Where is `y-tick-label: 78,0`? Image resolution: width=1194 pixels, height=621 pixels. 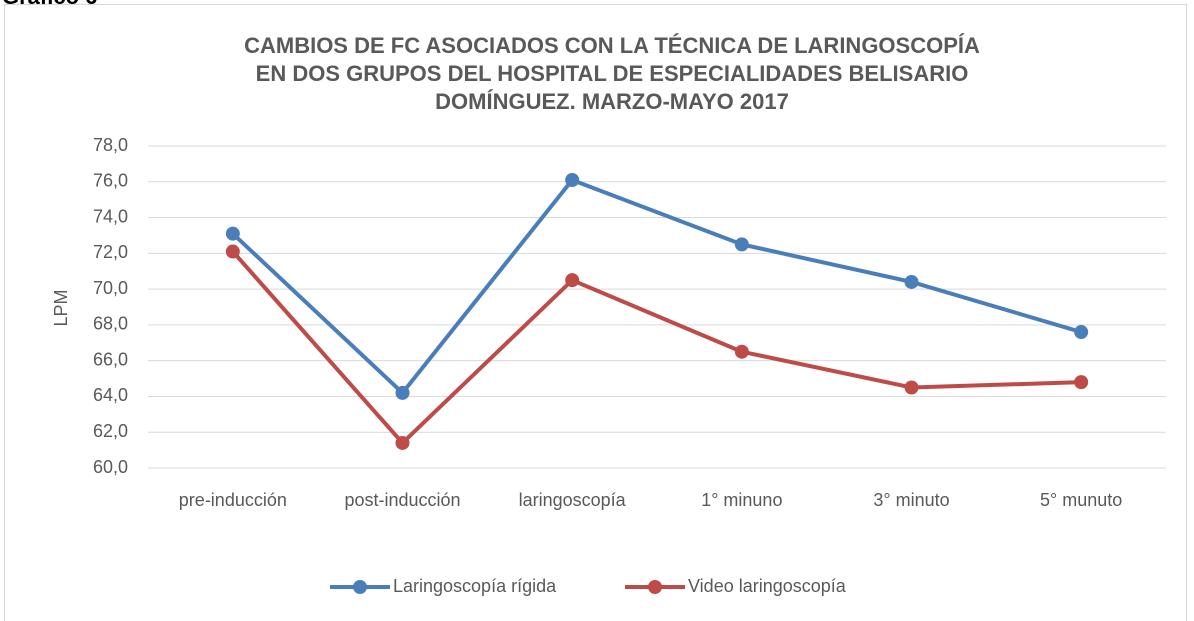
y-tick-label: 78,0 is located at coordinates (110, 145).